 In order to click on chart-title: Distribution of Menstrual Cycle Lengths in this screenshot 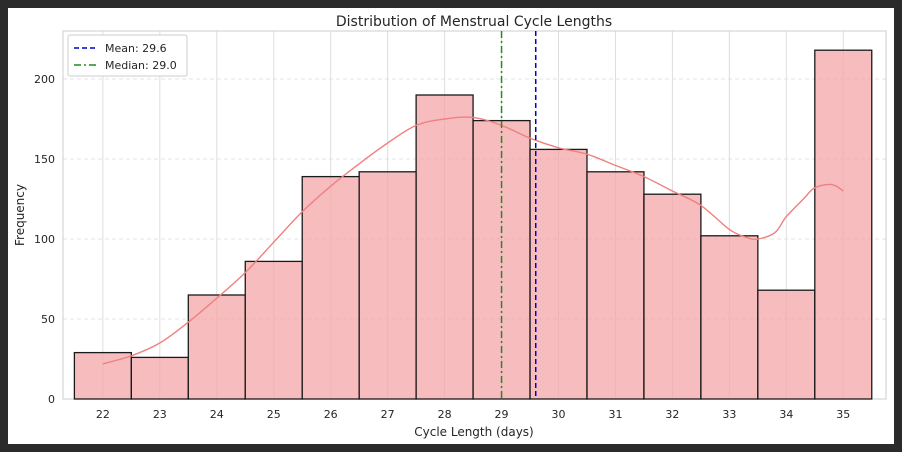, I will do `click(474, 22)`.